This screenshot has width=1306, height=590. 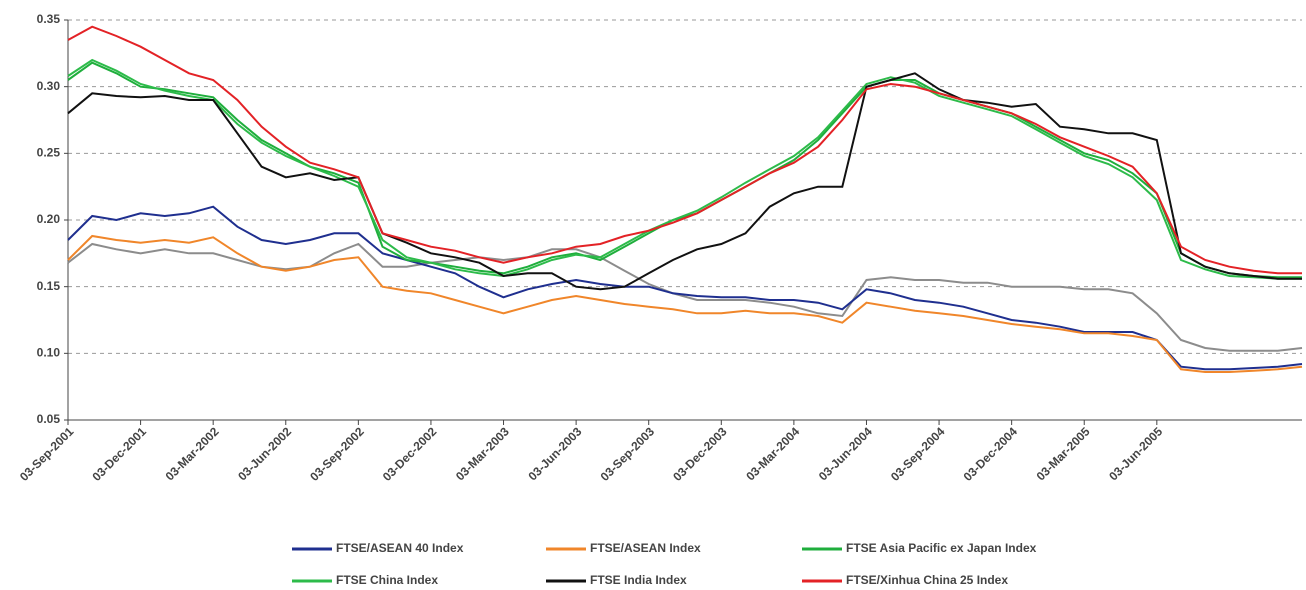 I want to click on y-tick-label: 0.20, so click(x=49, y=219).